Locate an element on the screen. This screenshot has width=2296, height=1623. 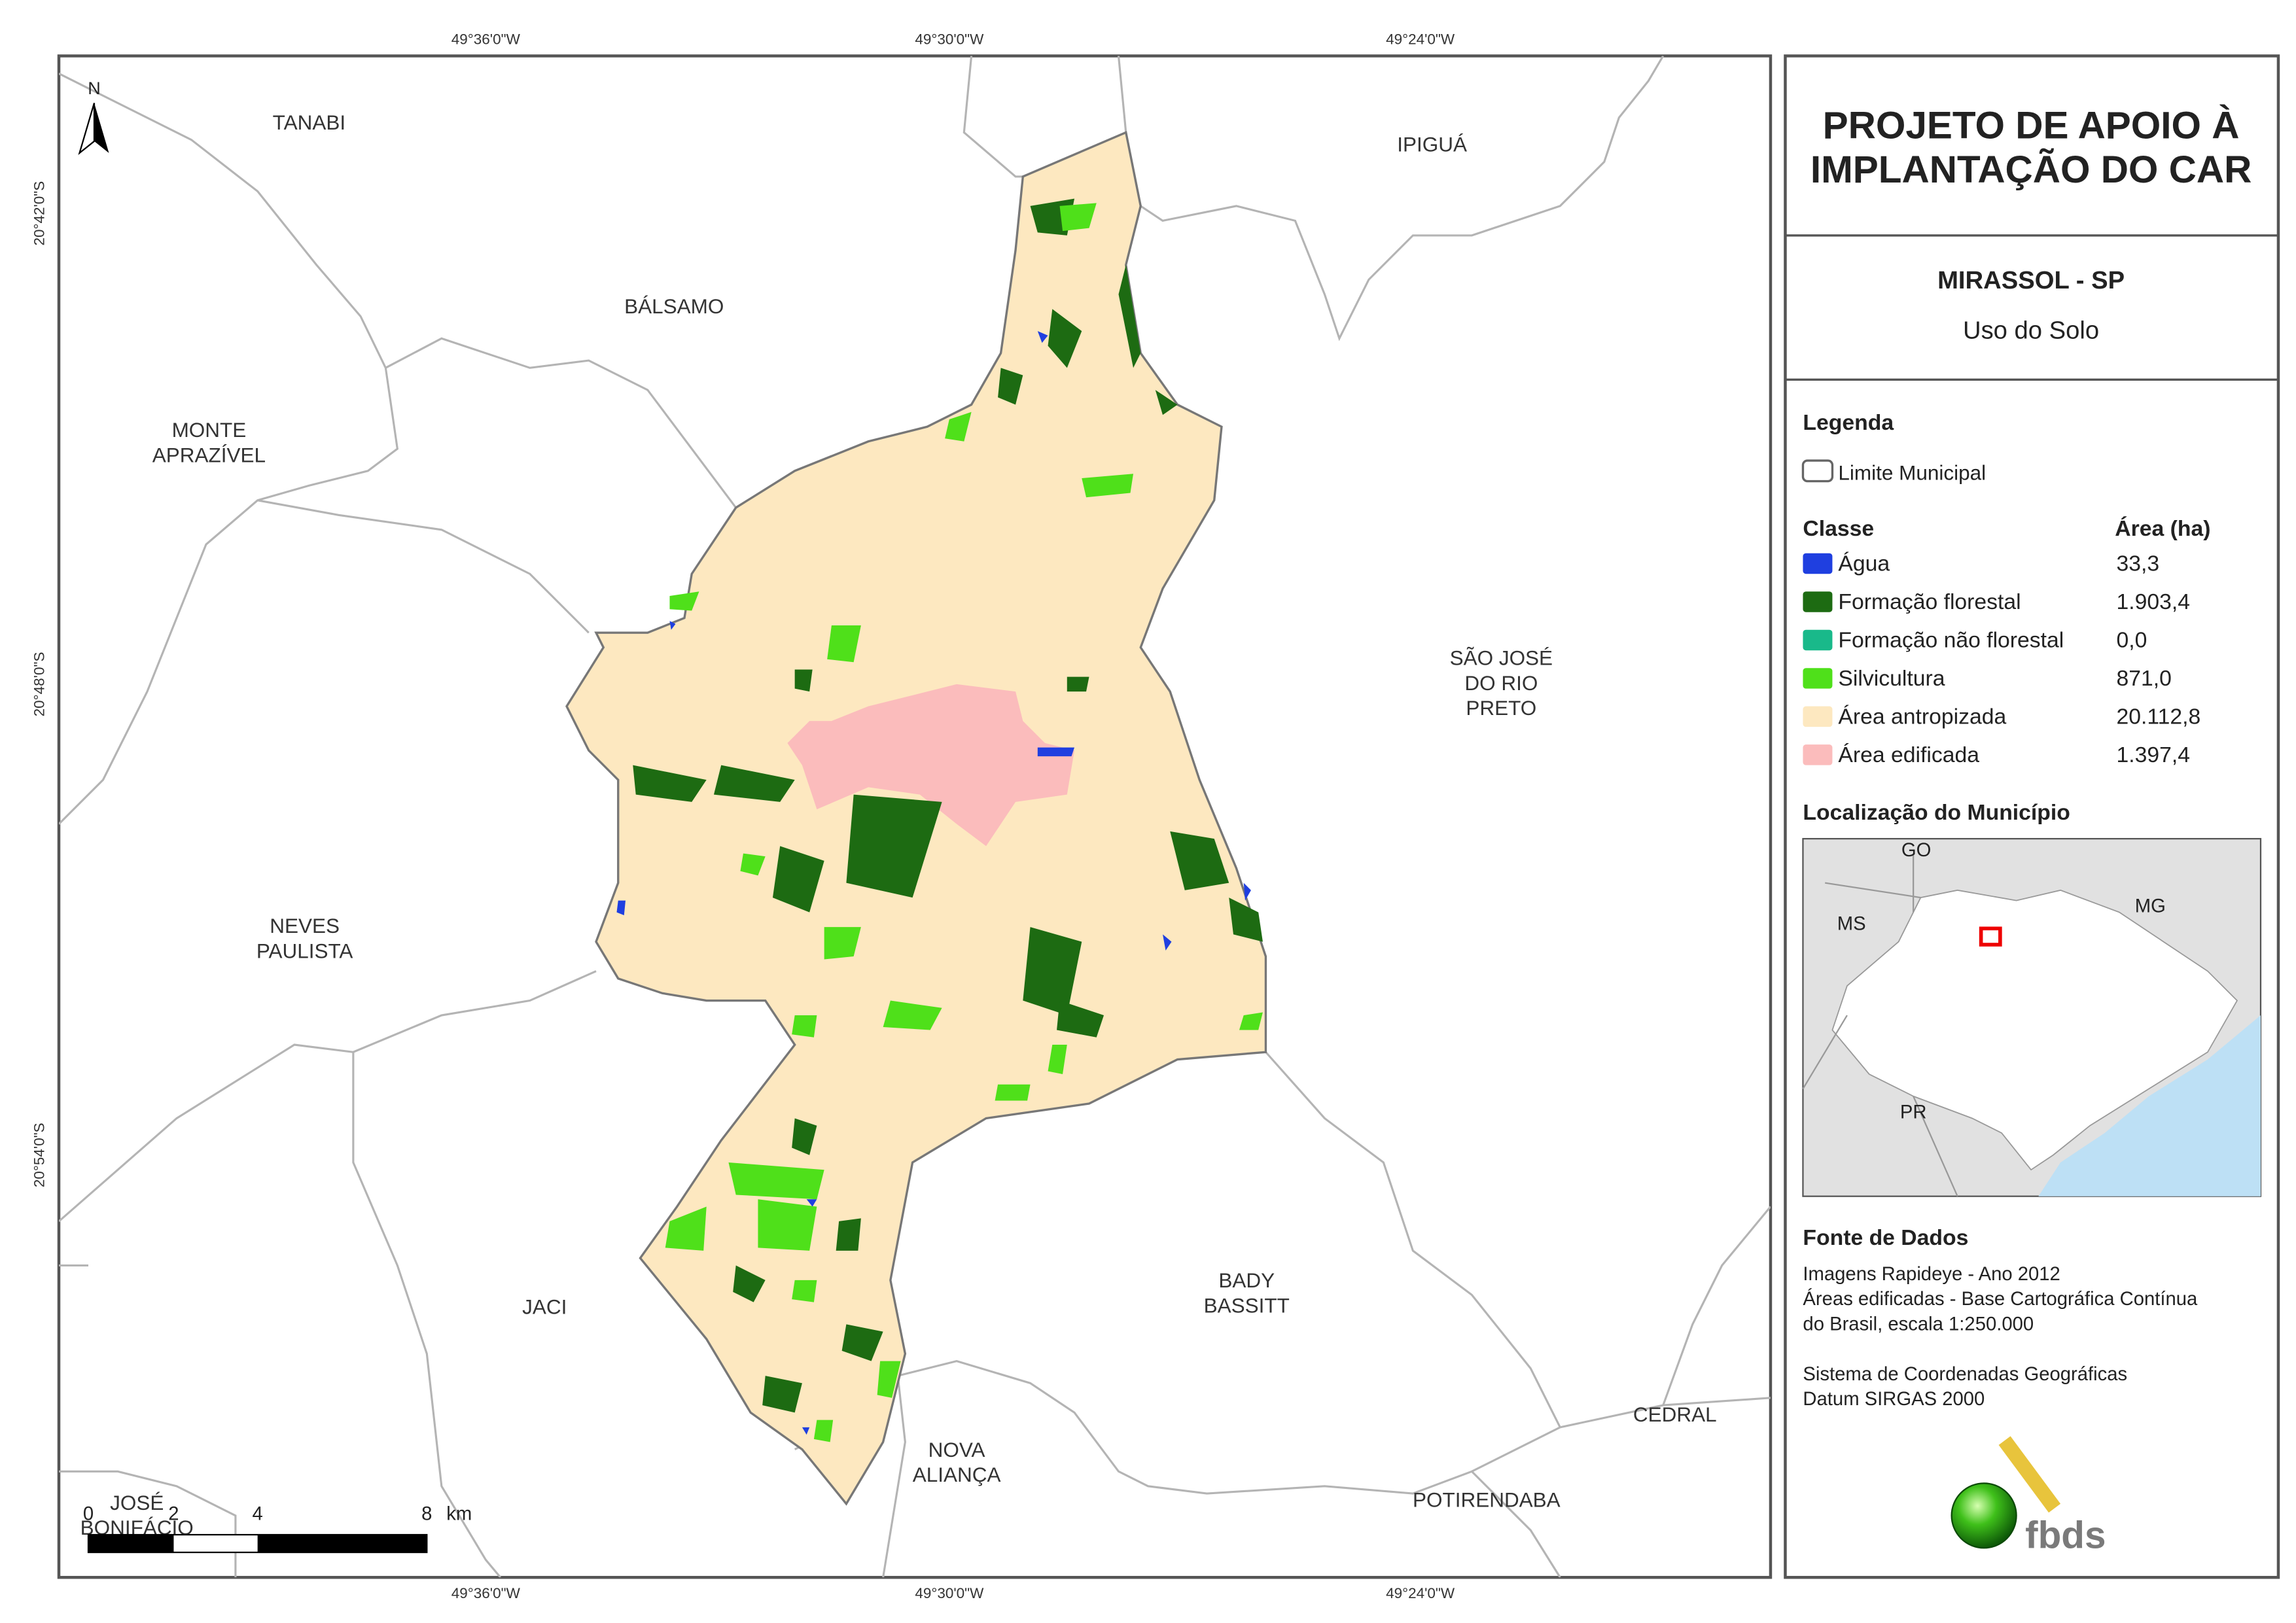
scale-label: 8 is located at coordinates (427, 1515).